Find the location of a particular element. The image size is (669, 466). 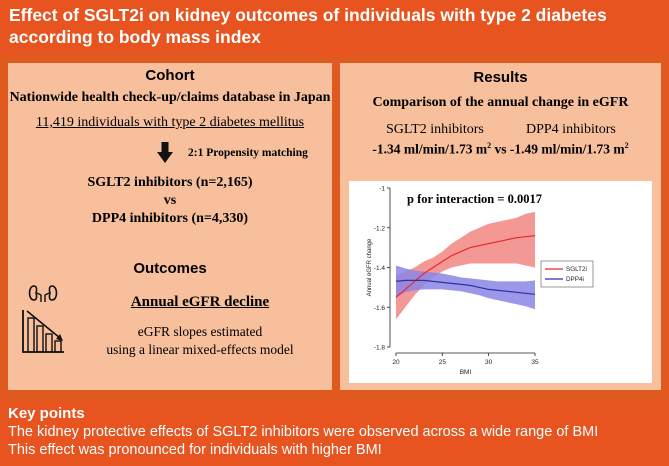

y-tick-label: -1.4 is located at coordinates (380, 268).